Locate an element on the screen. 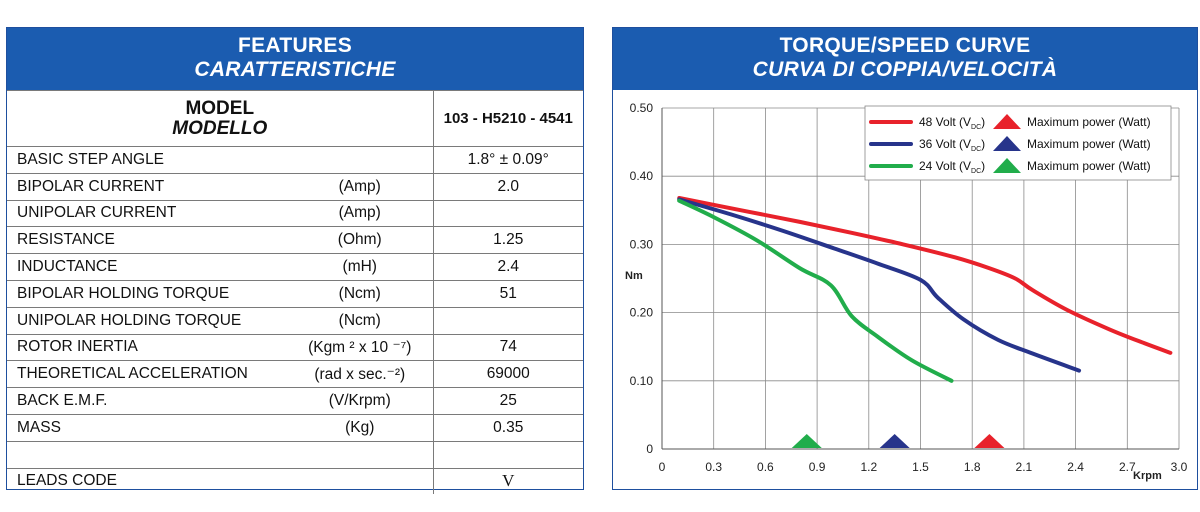 This screenshot has width=1200, height=512. x-tick-label: 1.2 is located at coordinates (868, 467).